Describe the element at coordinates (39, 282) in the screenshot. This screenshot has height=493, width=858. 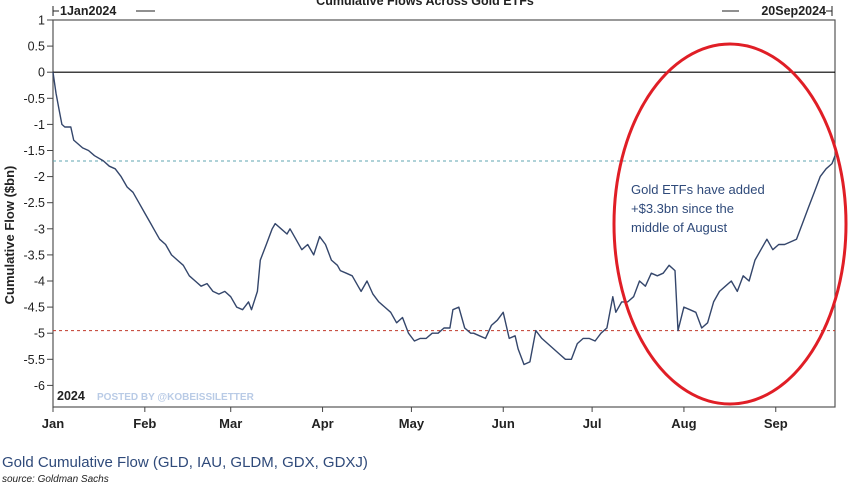
I see `y-tick-label: -4` at that location.